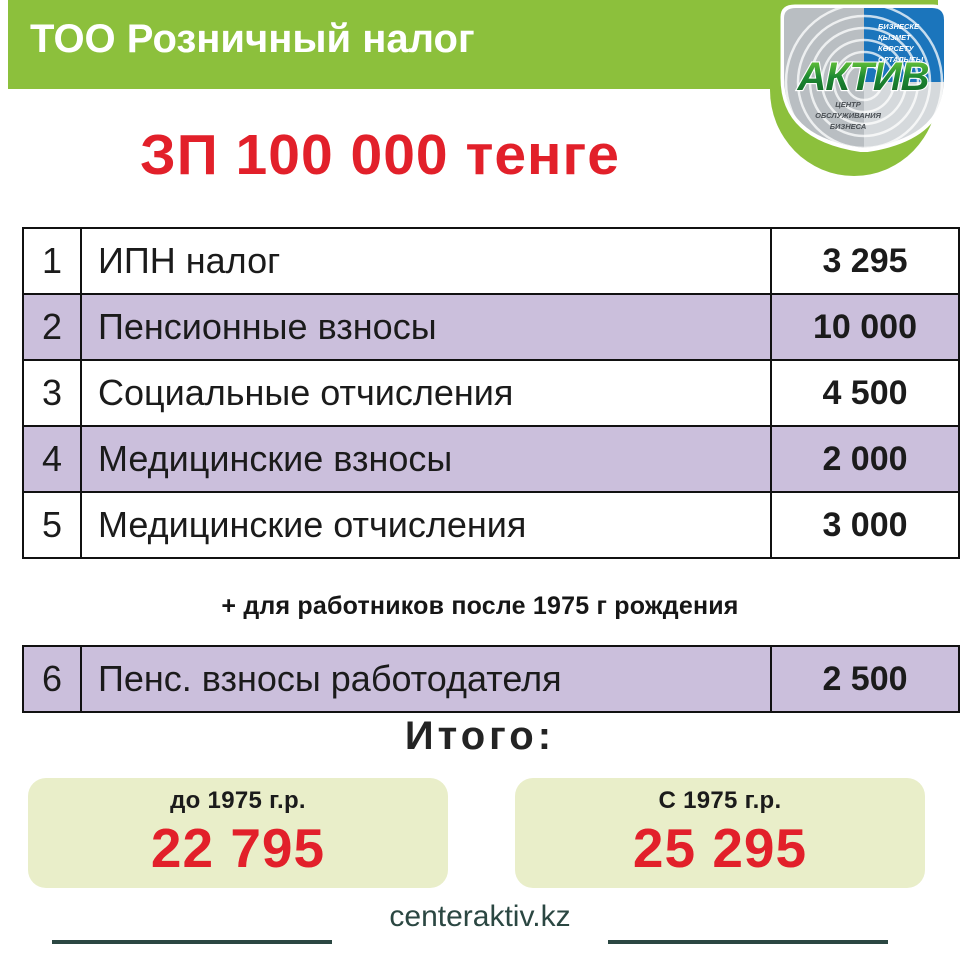 The image size is (960, 960). What do you see at coordinates (865, 393) in the screenshot?
I see `row-value: 4 500` at bounding box center [865, 393].